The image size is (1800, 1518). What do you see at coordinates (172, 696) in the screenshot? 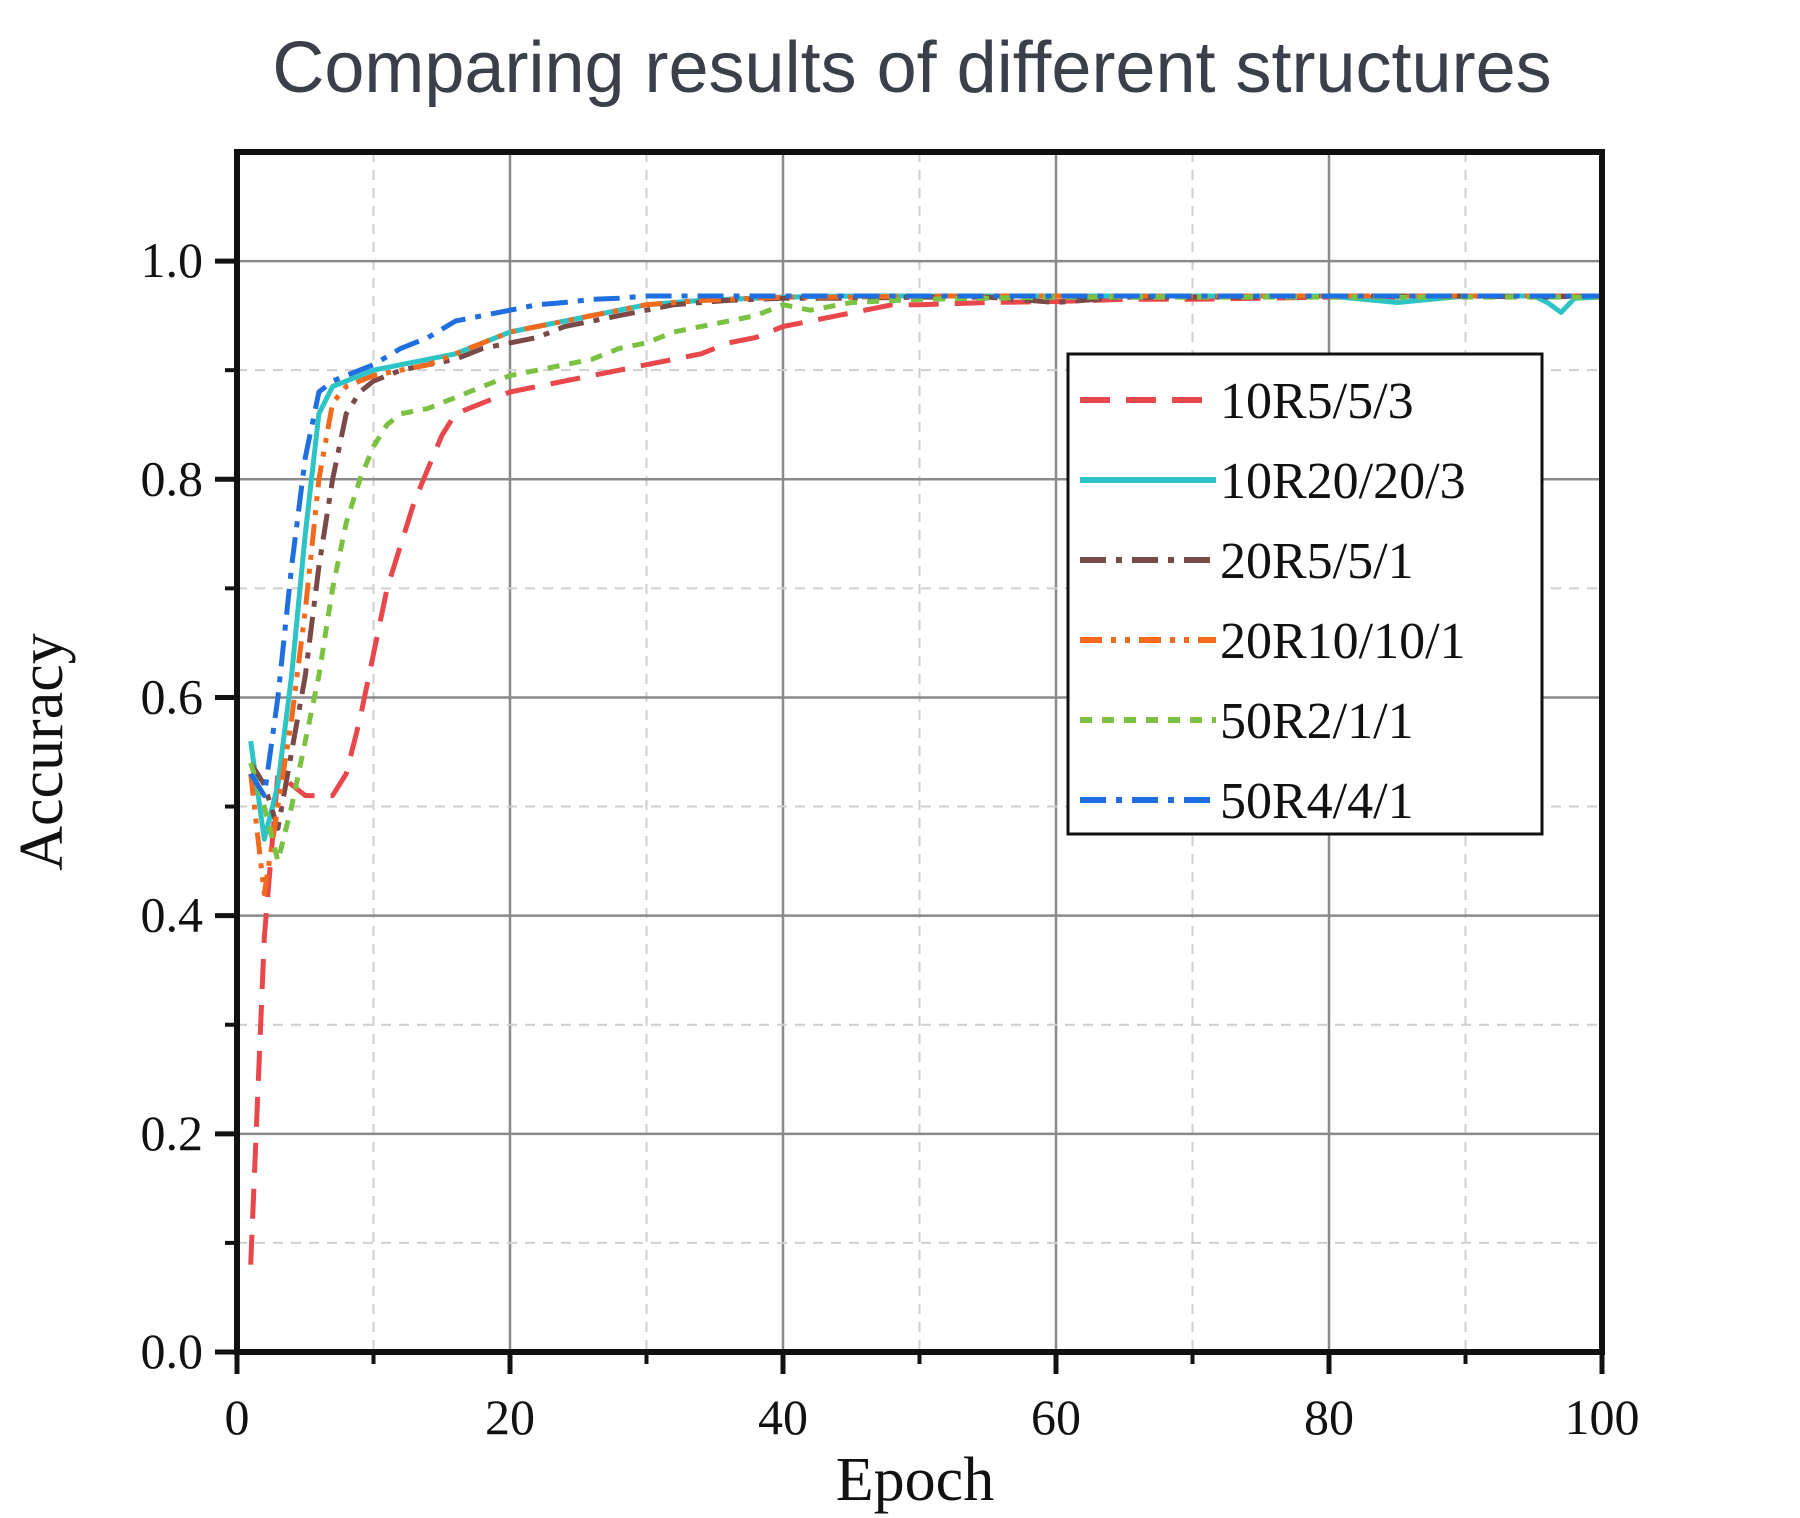
I see `y-tick-label: 0.6` at bounding box center [172, 696].